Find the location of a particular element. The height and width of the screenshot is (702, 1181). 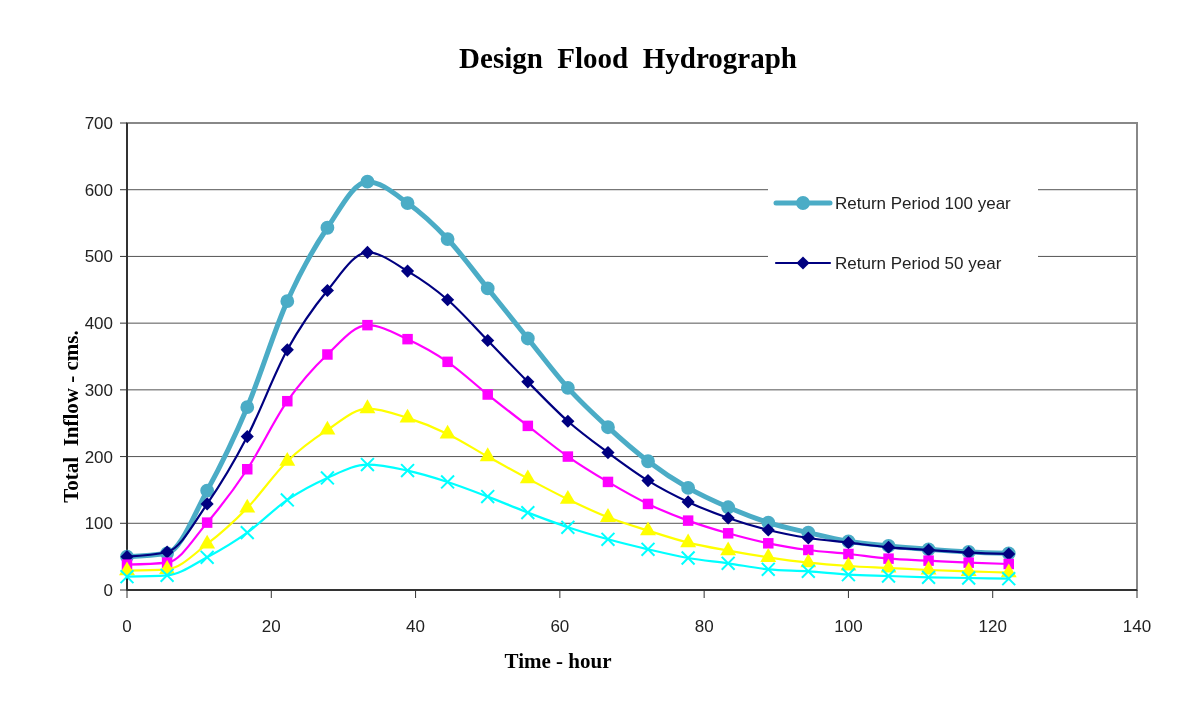

x-tick-label: 100 is located at coordinates (848, 626).